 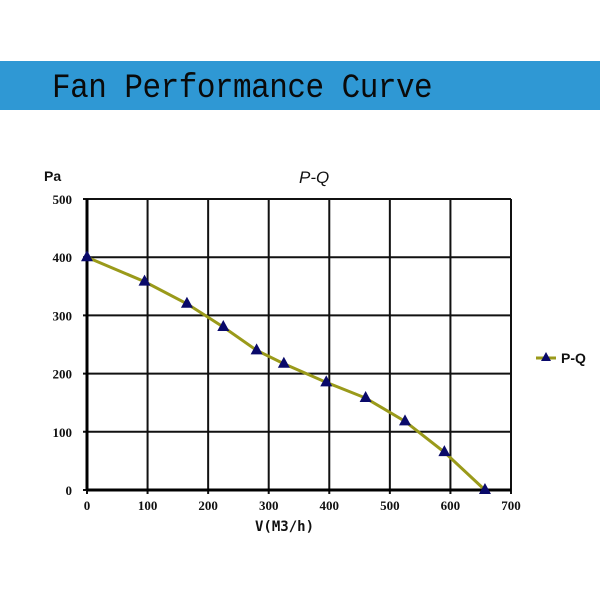 What do you see at coordinates (63, 199) in the screenshot?
I see `y-tick-label: 500` at bounding box center [63, 199].